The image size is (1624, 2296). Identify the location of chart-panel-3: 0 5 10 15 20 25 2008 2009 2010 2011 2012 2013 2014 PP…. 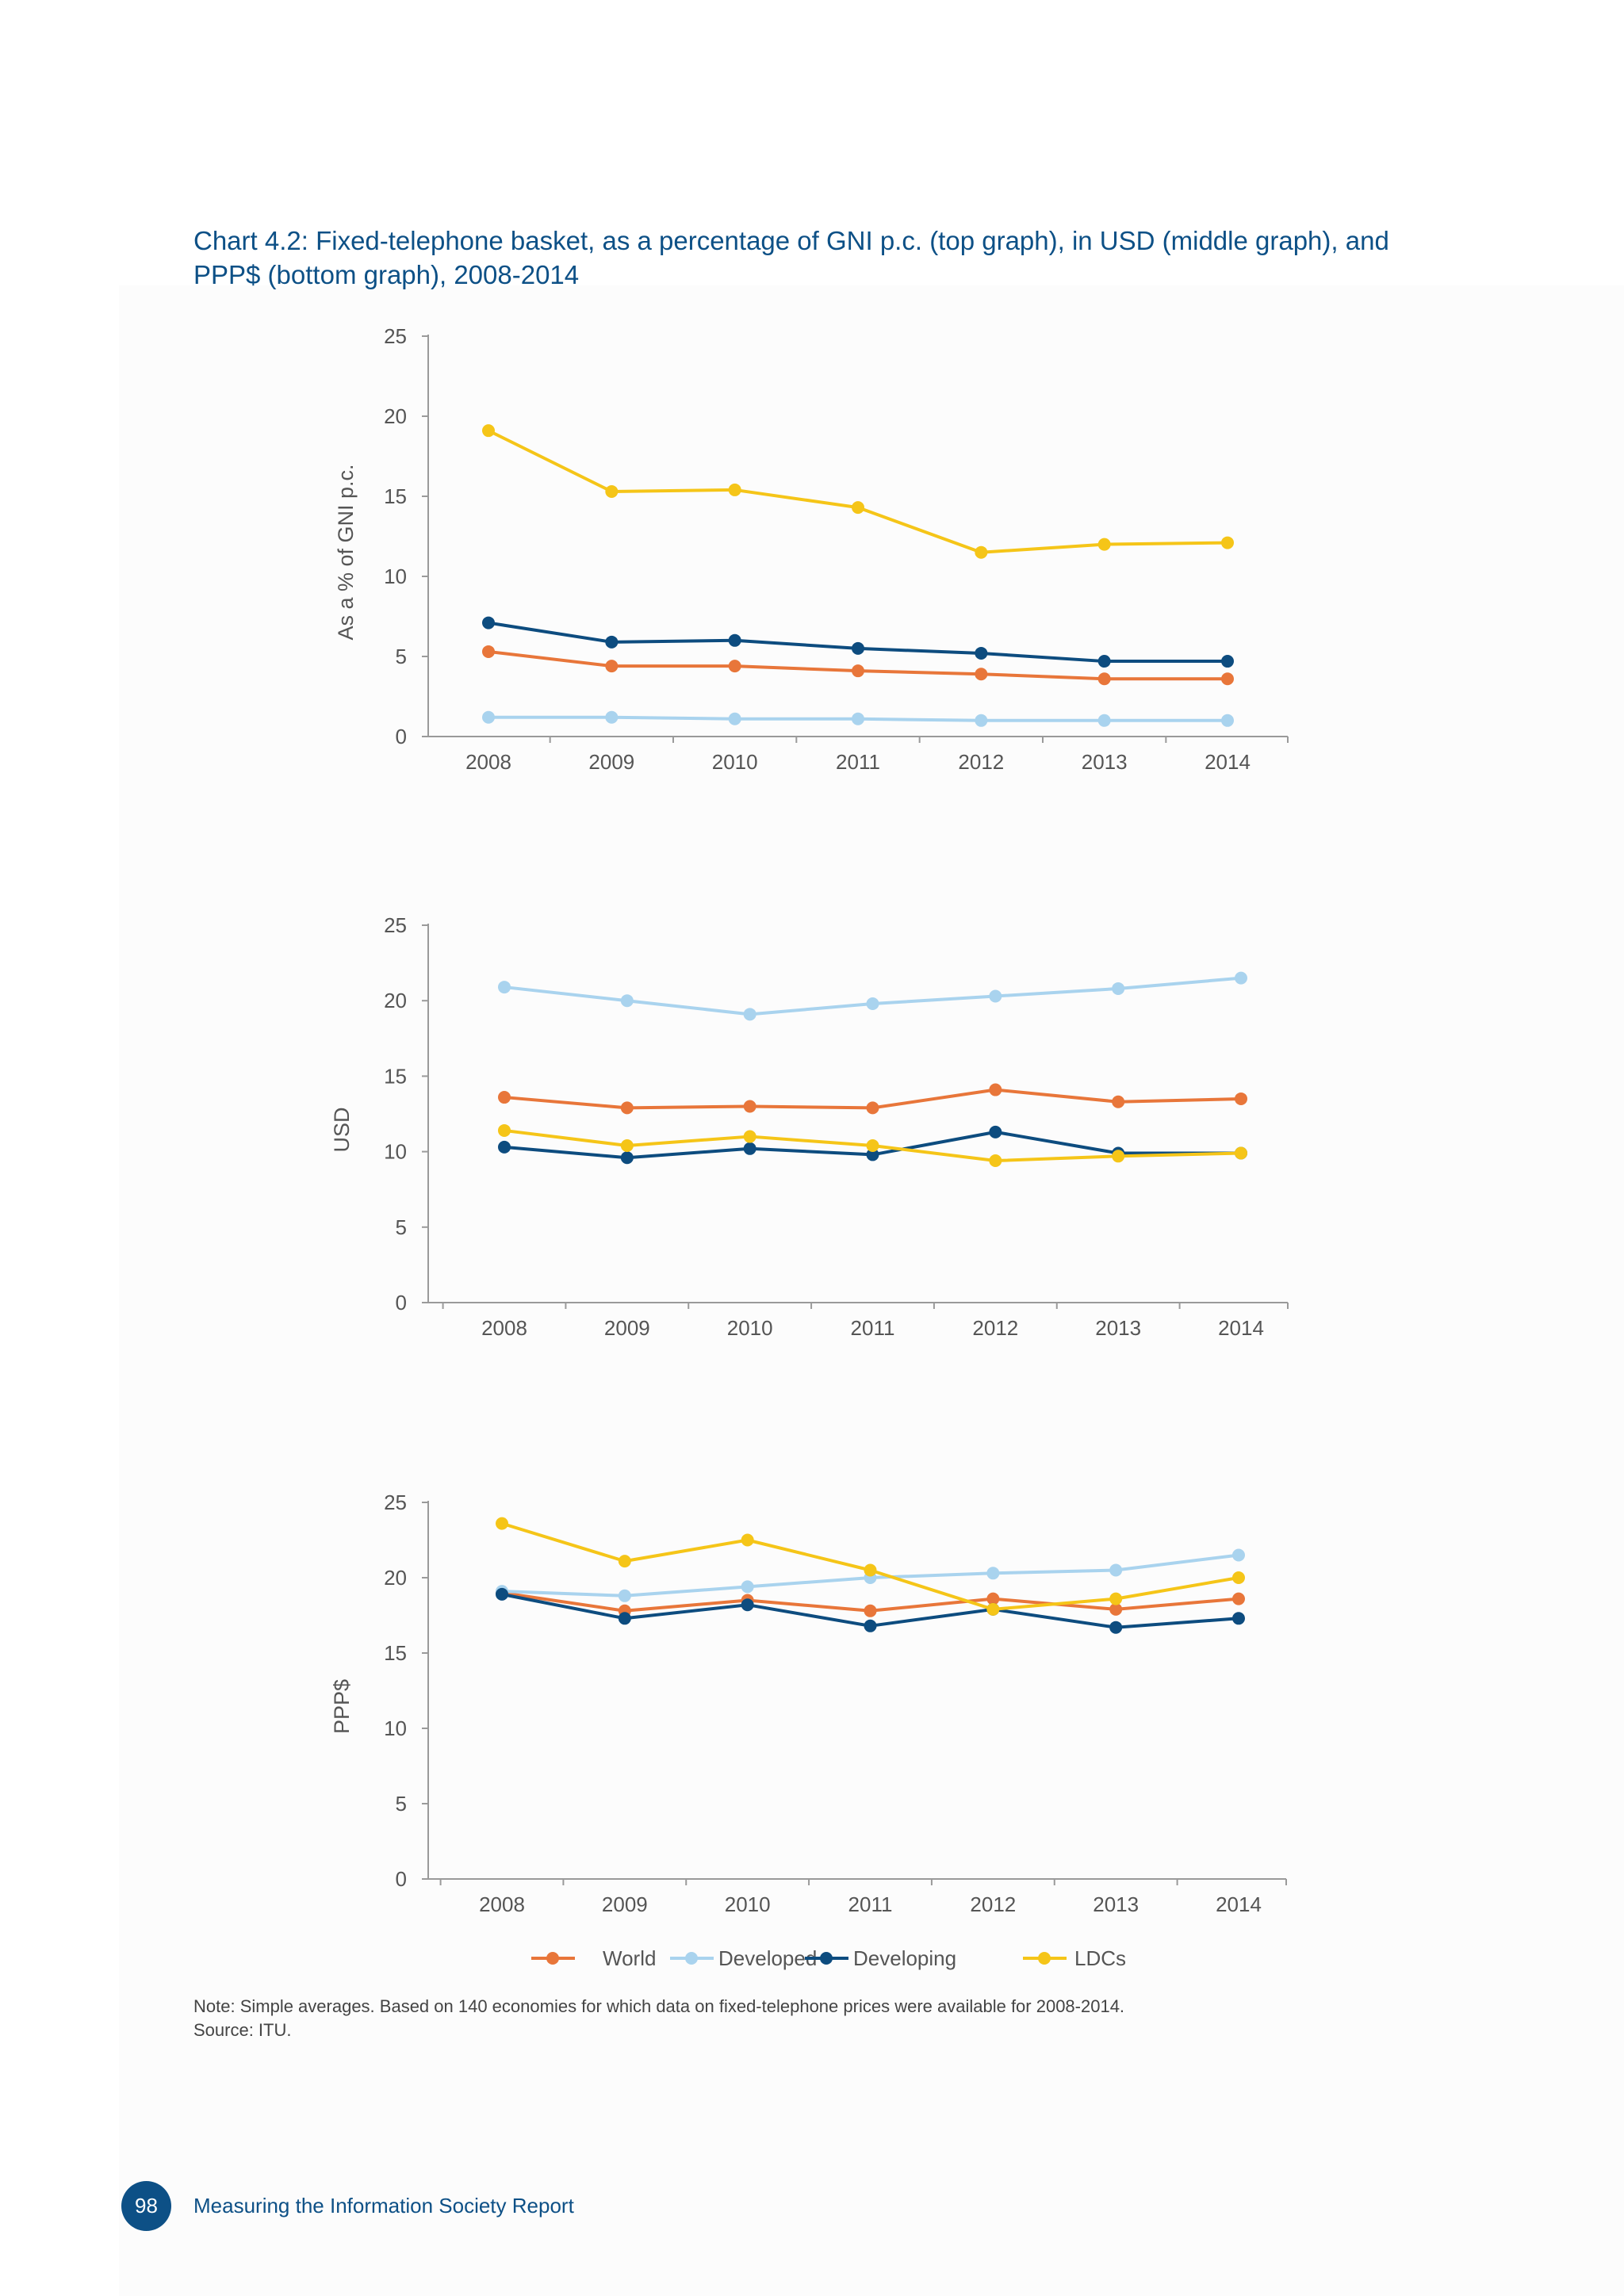
(808, 1703).